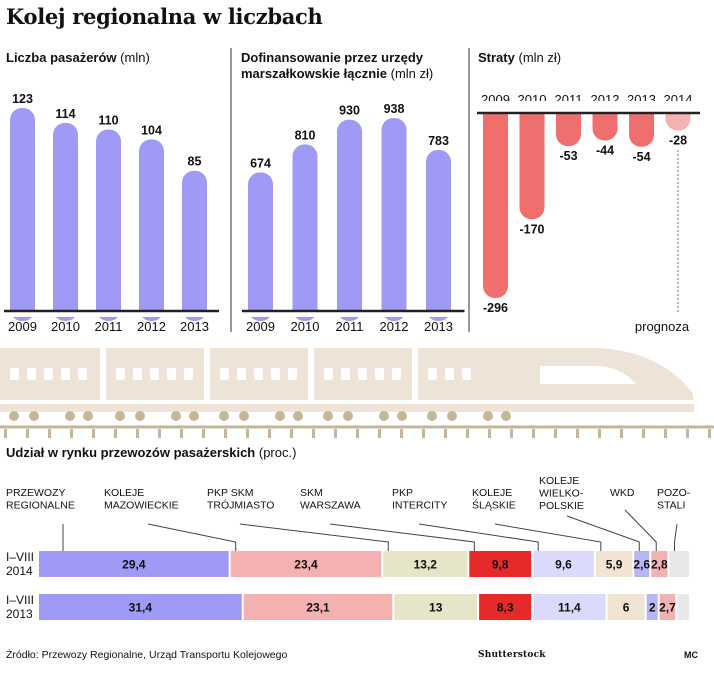  I want to click on losses-baseline-cover, so click(588, 107).